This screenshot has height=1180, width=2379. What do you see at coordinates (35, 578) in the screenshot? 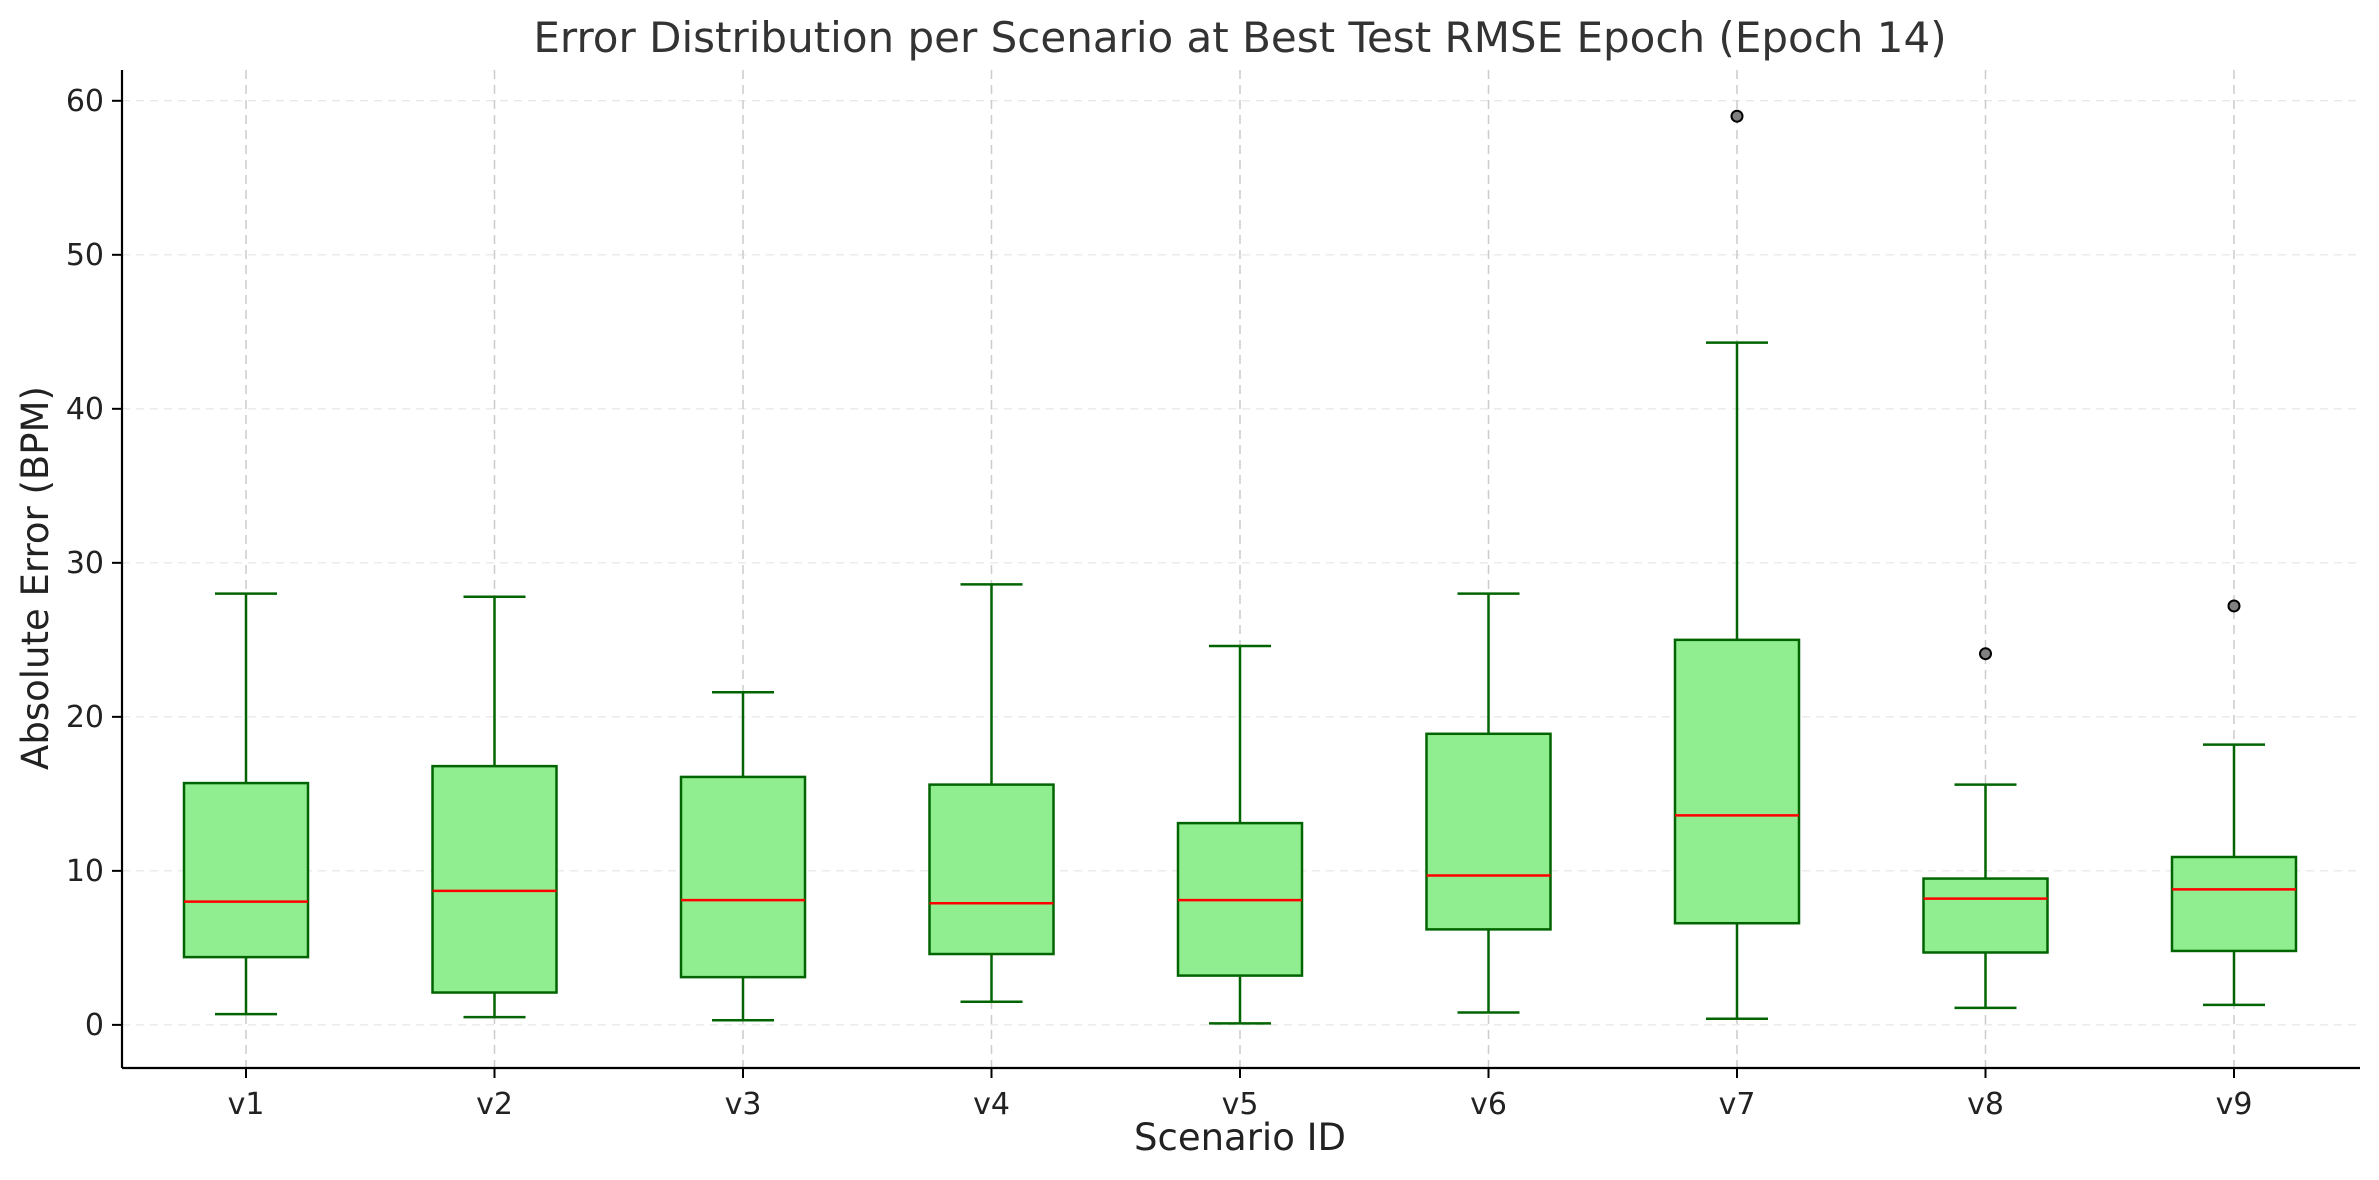
I see `y-axis-label: Absolute Error (BPM)` at bounding box center [35, 578].